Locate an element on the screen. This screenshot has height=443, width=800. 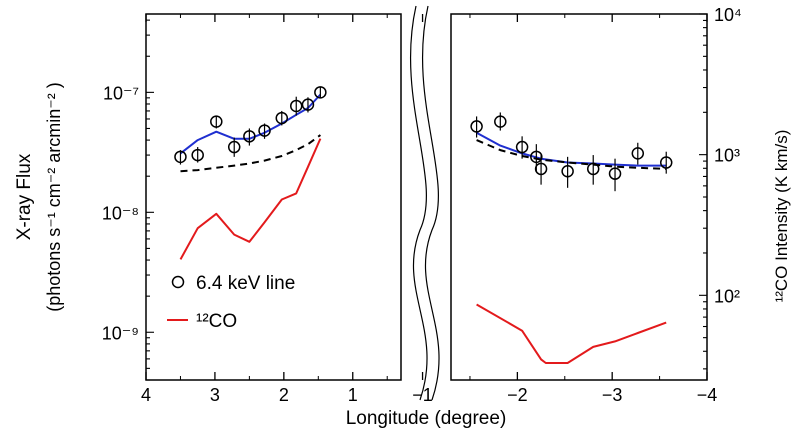
legend-label-6.4kev: 6.4 keV line is located at coordinates (245, 283).